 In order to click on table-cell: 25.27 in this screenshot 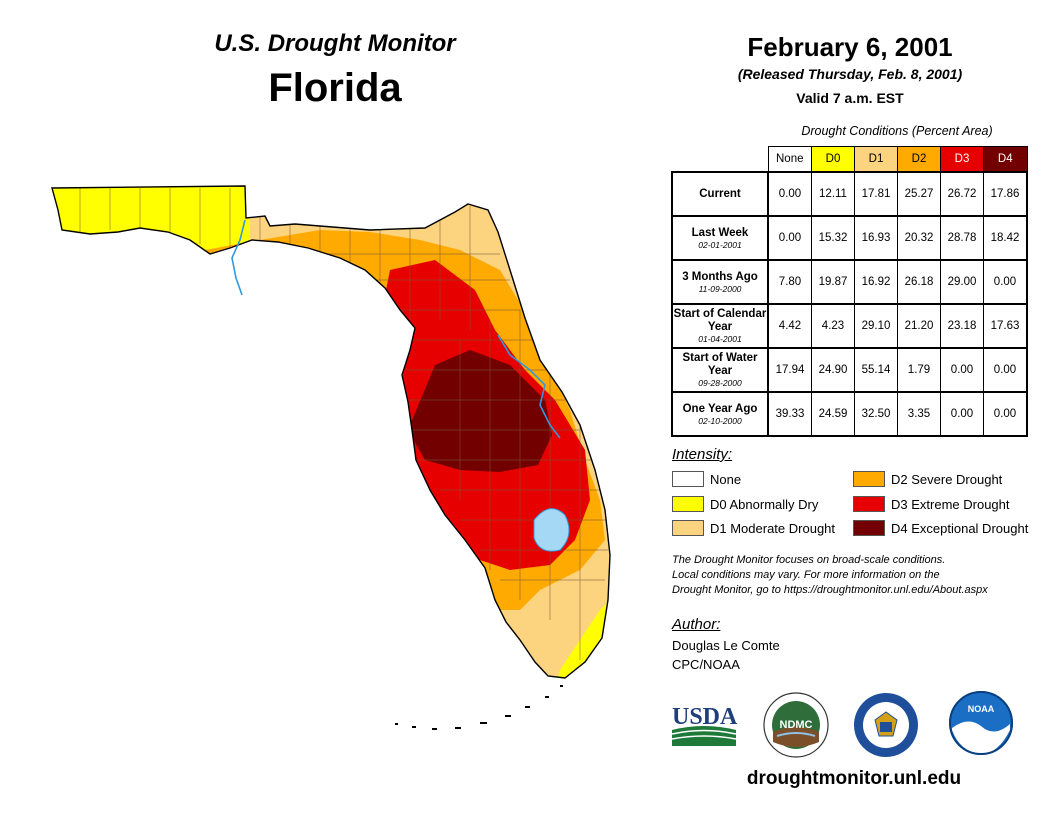, I will do `click(919, 194)`.